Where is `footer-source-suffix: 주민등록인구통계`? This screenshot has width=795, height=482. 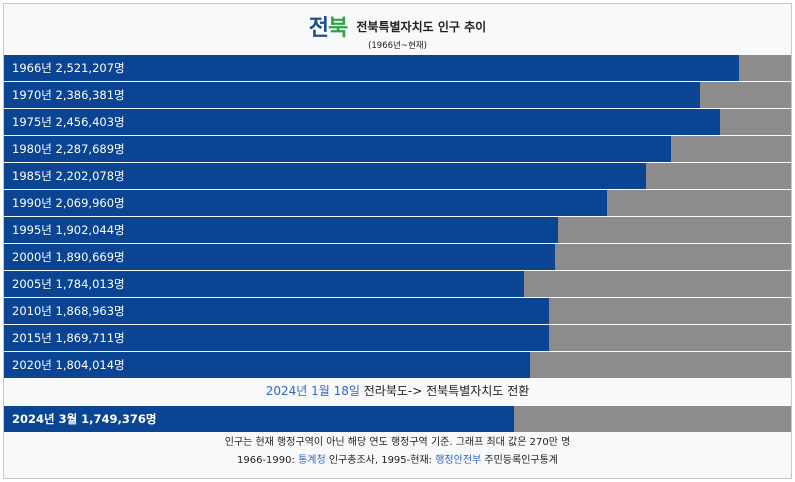 footer-source-suffix: 주민등록인구통계 is located at coordinates (519, 460).